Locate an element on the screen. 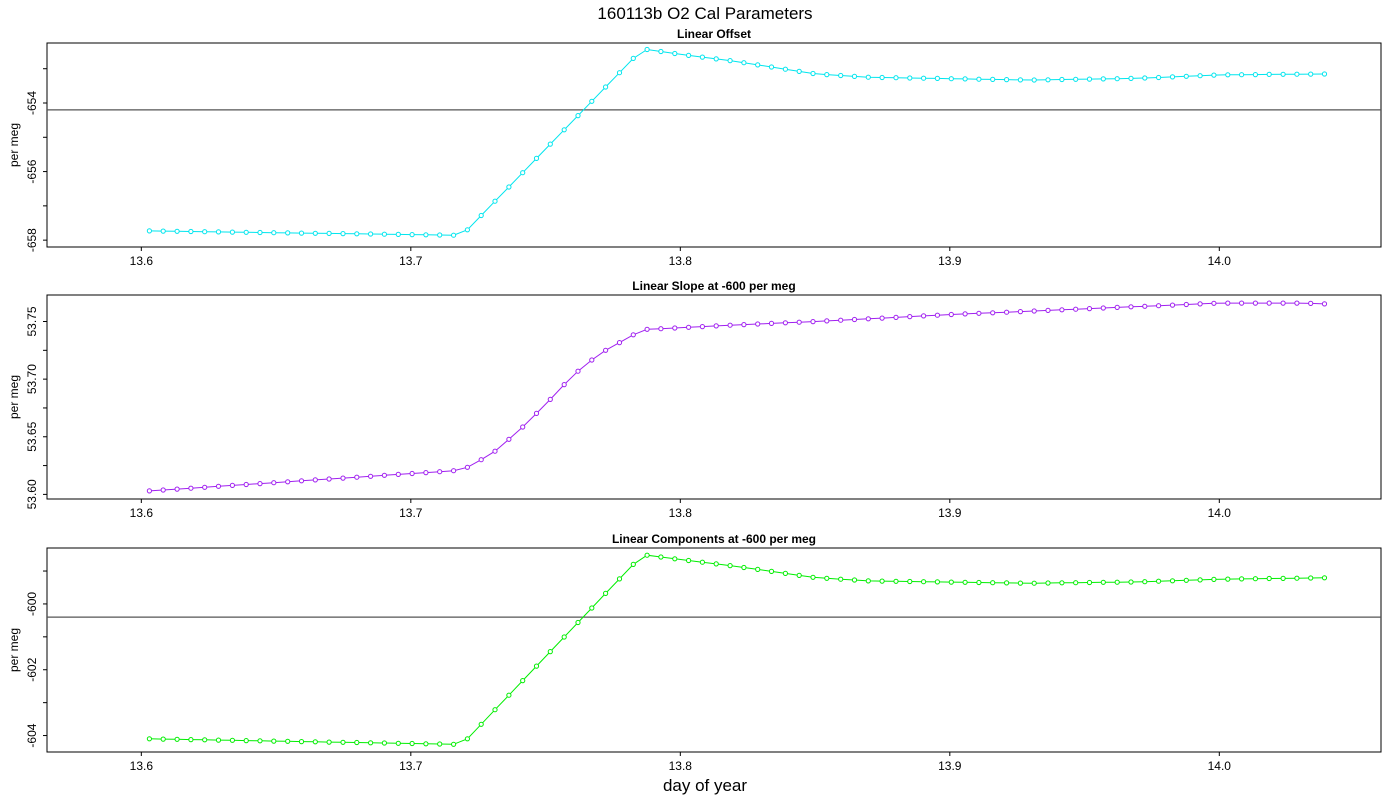  y-tick-label: -654 is located at coordinates (32, 103).